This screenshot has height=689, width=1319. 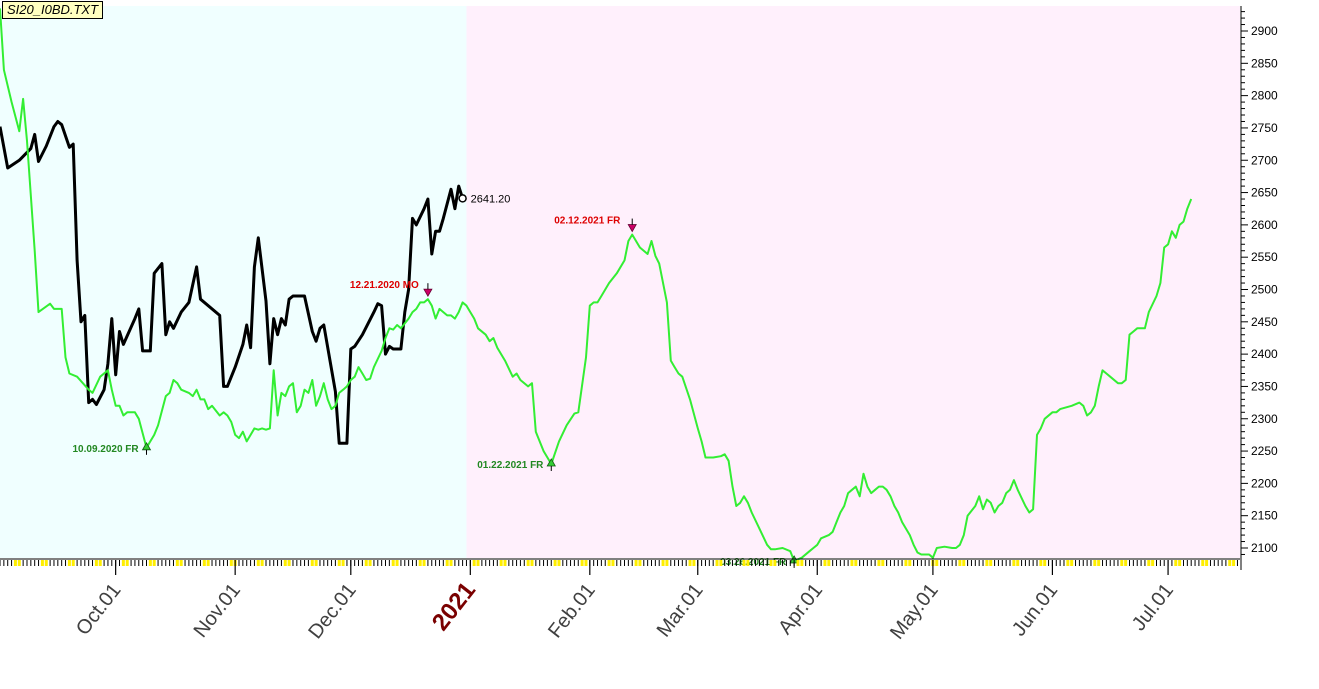 I want to click on chart-title: SI20_I0BD.TXT, so click(x=53, y=10).